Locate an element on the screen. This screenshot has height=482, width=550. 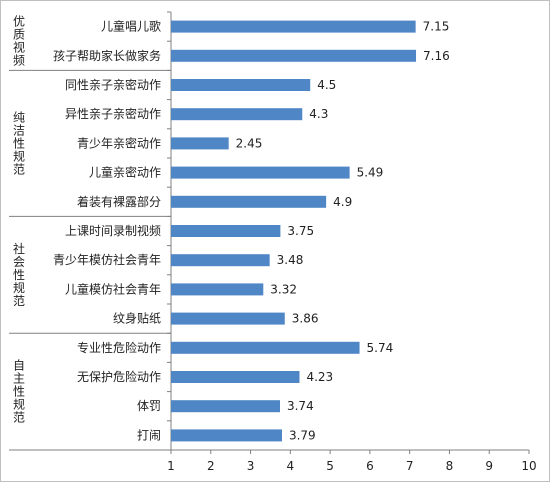
category-label: 打闹 is located at coordinates (149, 435).